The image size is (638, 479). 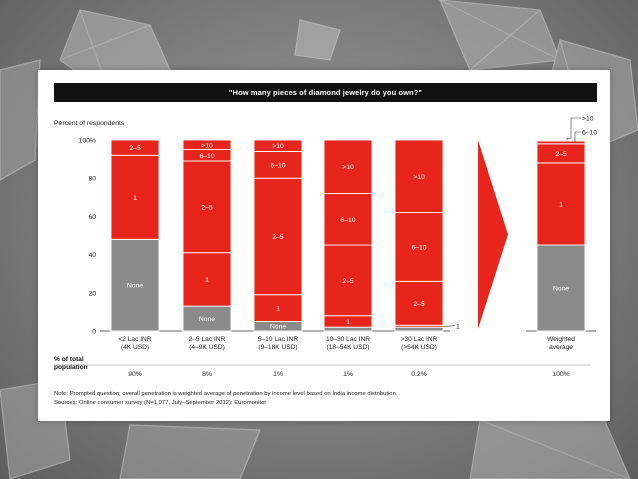 What do you see at coordinates (419, 339) in the screenshot?
I see `x-tick-label: >30 Lac INR` at bounding box center [419, 339].